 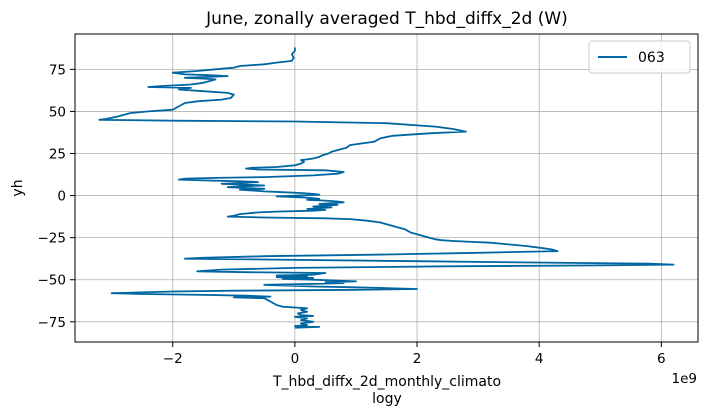 What do you see at coordinates (56, 196) in the screenshot?
I see `y-axis-ticks: −75 −50 −25 0 25 50 75` at bounding box center [56, 196].